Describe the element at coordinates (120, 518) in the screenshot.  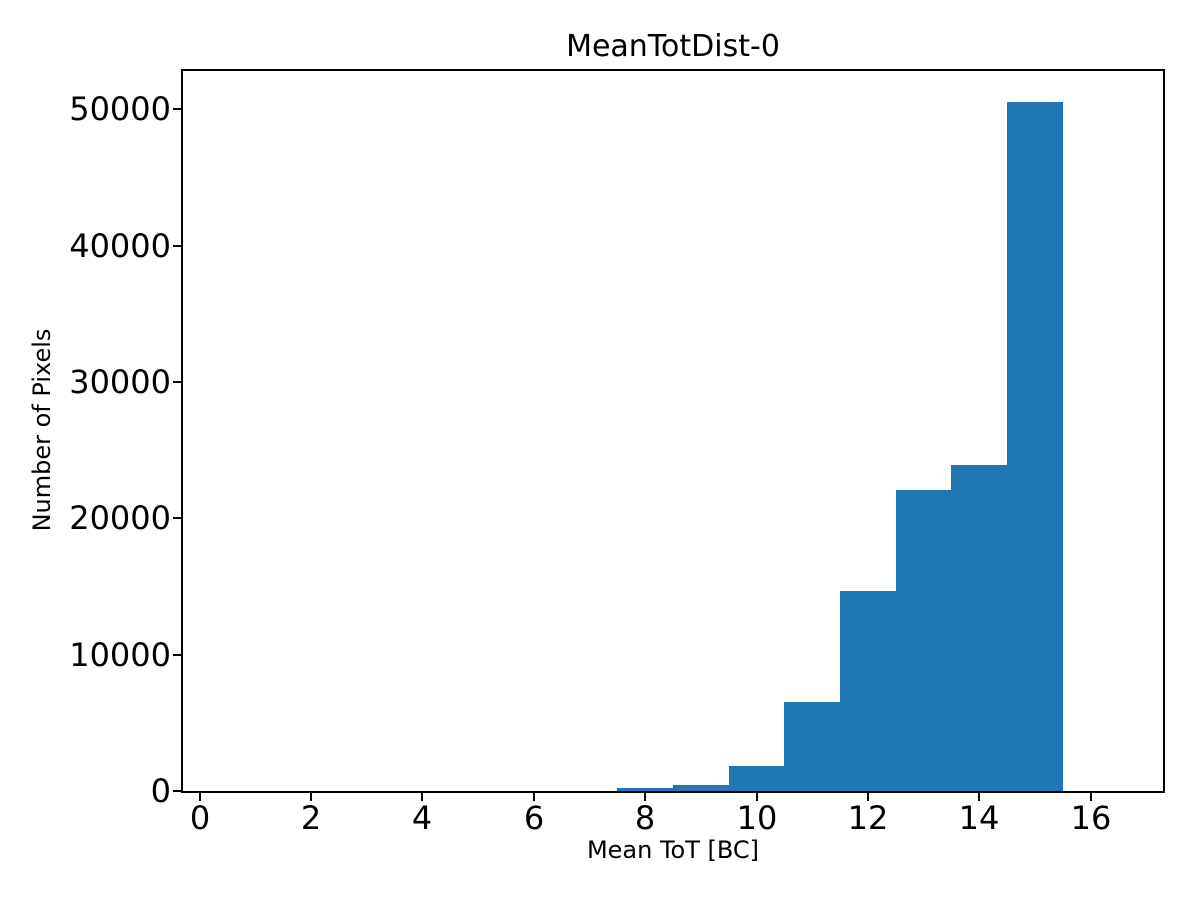
I see `y-tick-label: 20000` at that location.